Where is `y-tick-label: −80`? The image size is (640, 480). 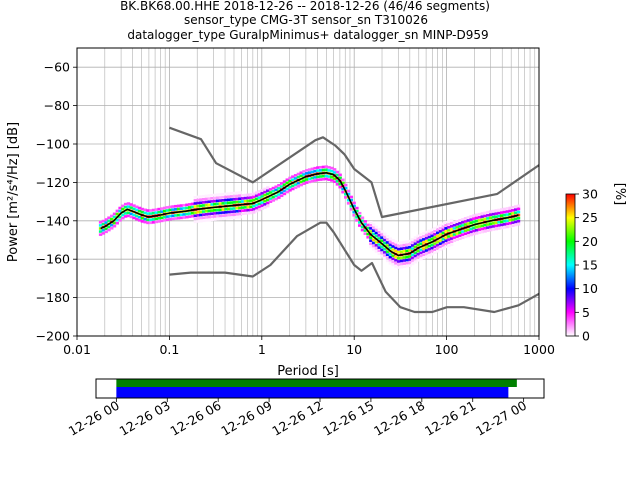
y-tick-label: −80 is located at coordinates (57, 105).